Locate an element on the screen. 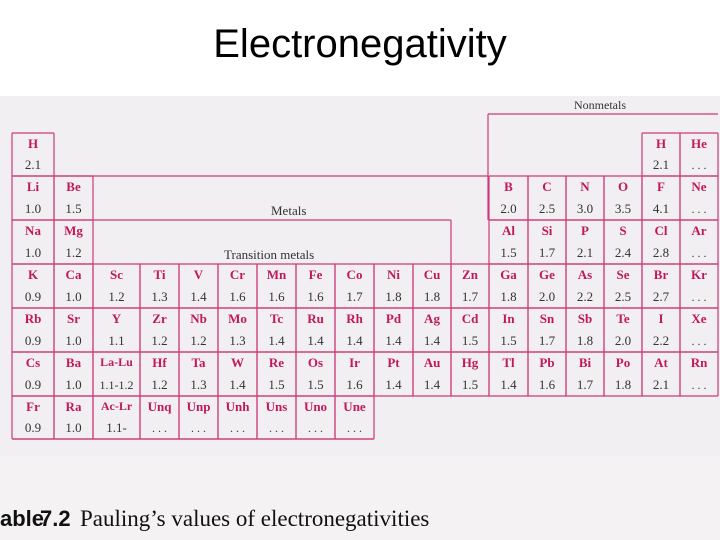 This screenshot has height=540, width=720. element-symbol: Sr is located at coordinates (73, 318).